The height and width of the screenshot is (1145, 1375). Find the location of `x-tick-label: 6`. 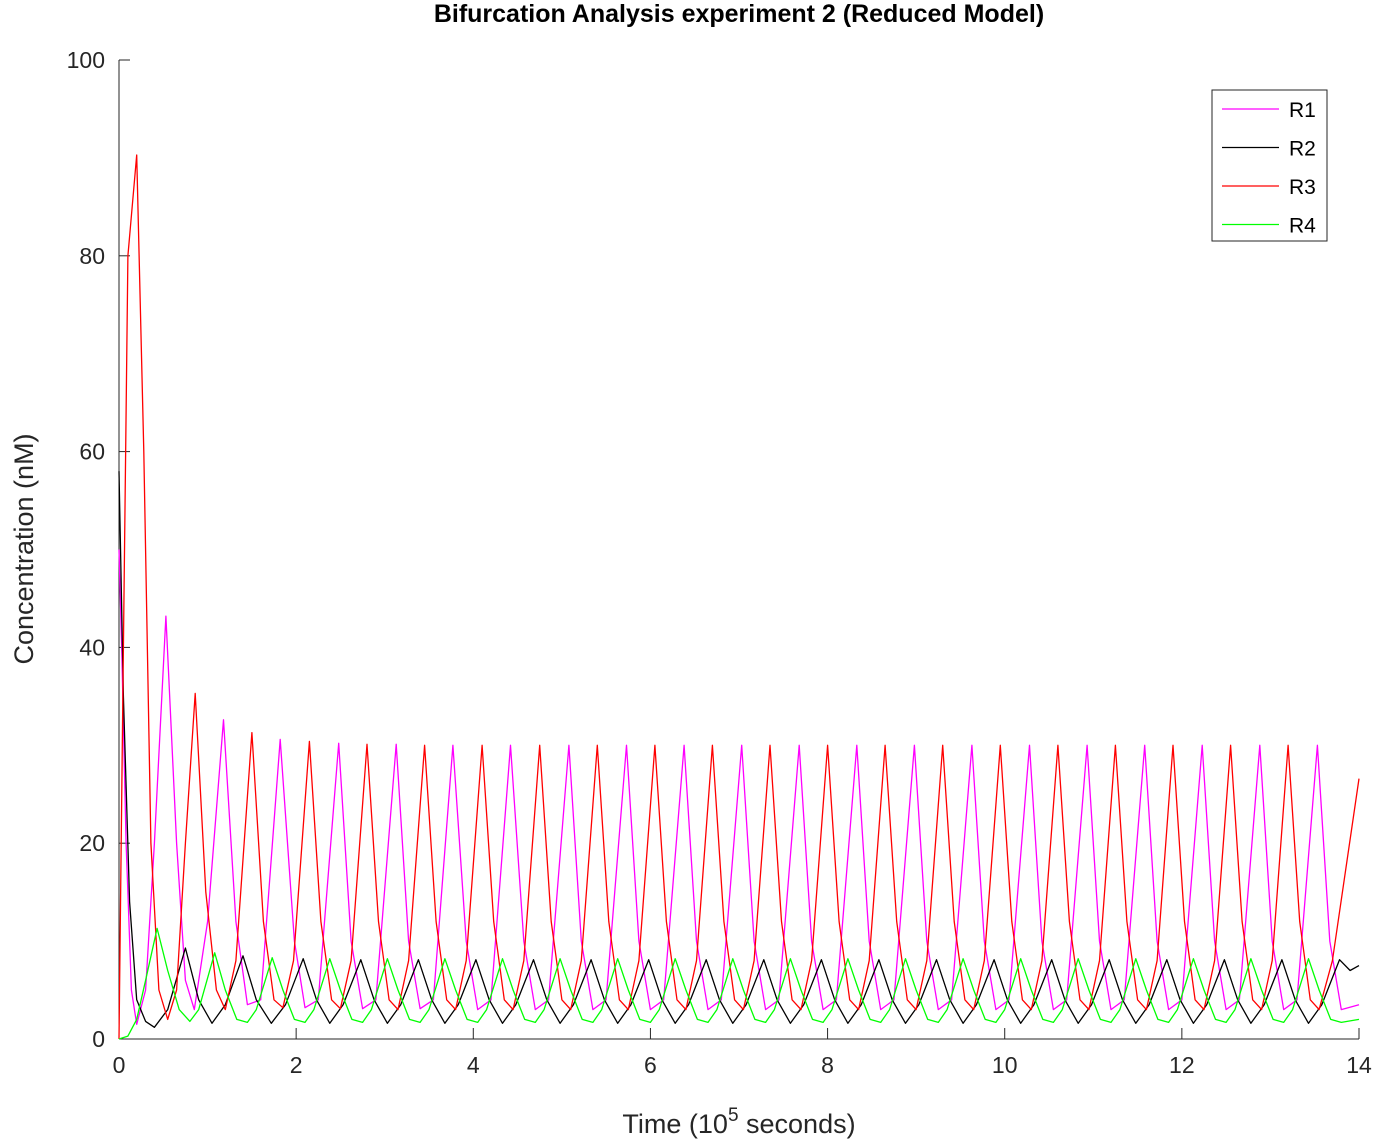

x-tick-label: 6 is located at coordinates (650, 1065).